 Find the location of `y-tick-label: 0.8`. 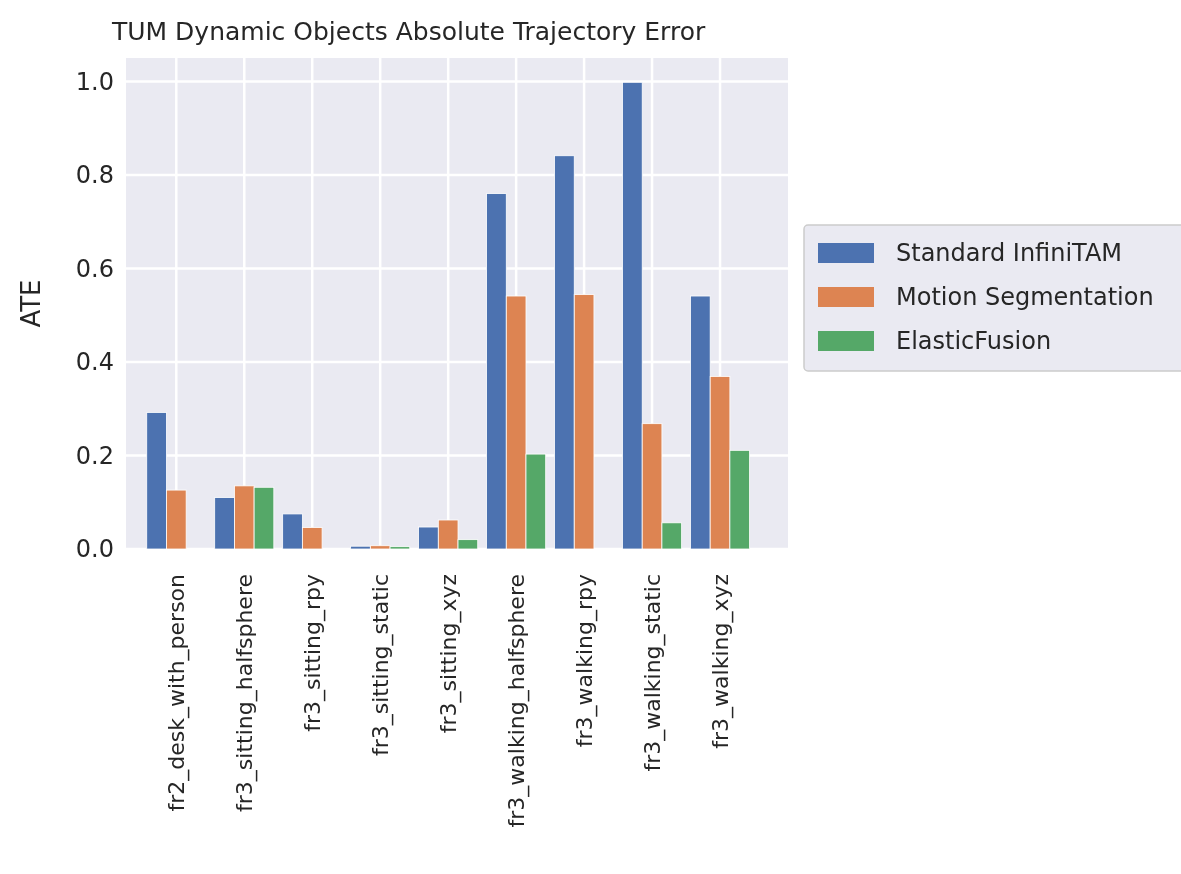

y-tick-label: 0.8 is located at coordinates (94, 175).